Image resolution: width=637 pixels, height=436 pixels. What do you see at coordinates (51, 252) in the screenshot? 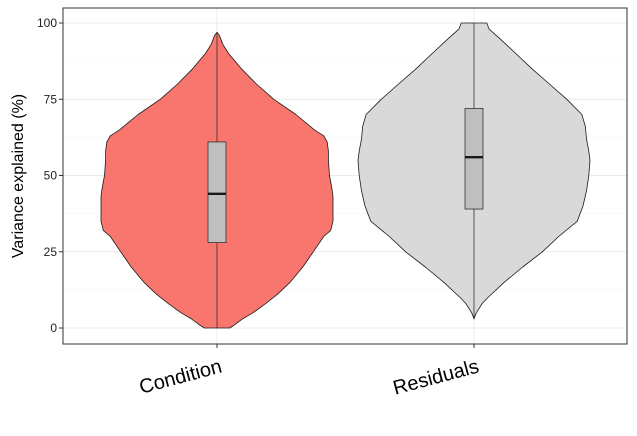
I see `y-tick-label: 25` at bounding box center [51, 252].